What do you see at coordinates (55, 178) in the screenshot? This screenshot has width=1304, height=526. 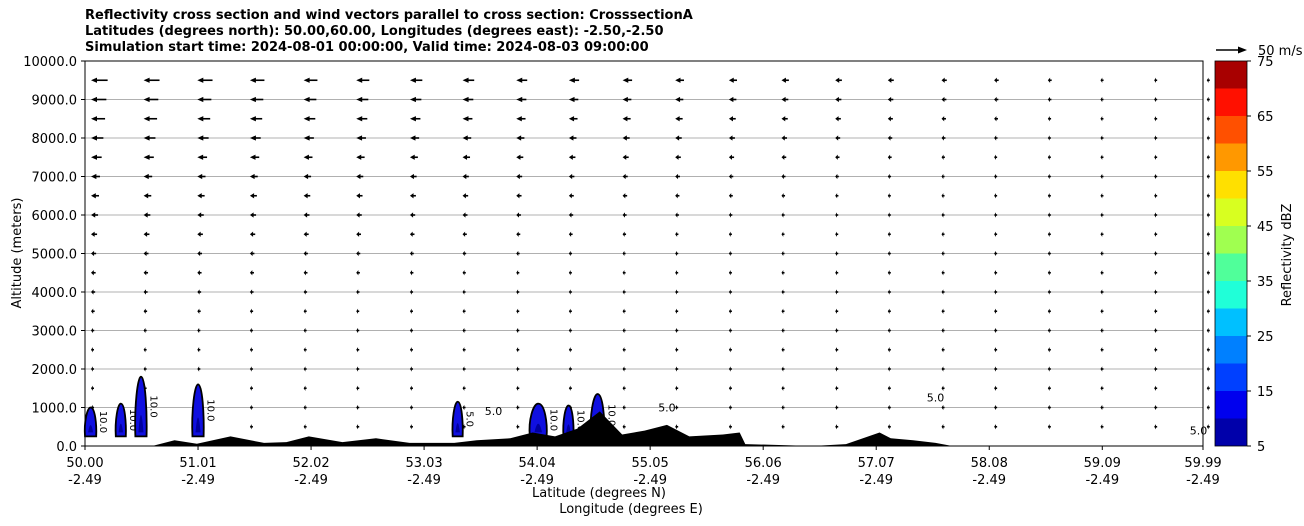 I see `y-tick-label: 7000.0` at bounding box center [55, 178].